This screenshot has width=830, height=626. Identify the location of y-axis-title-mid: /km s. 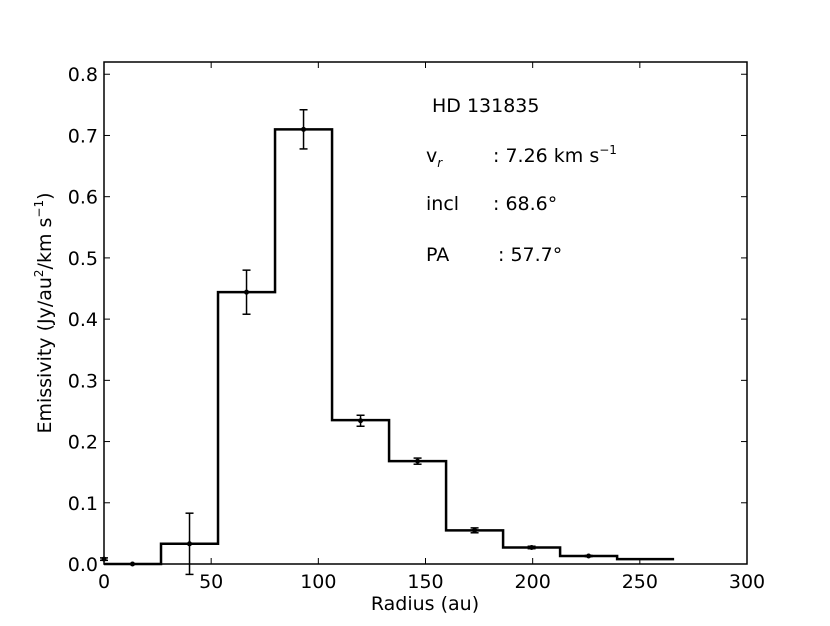
(45, 244).